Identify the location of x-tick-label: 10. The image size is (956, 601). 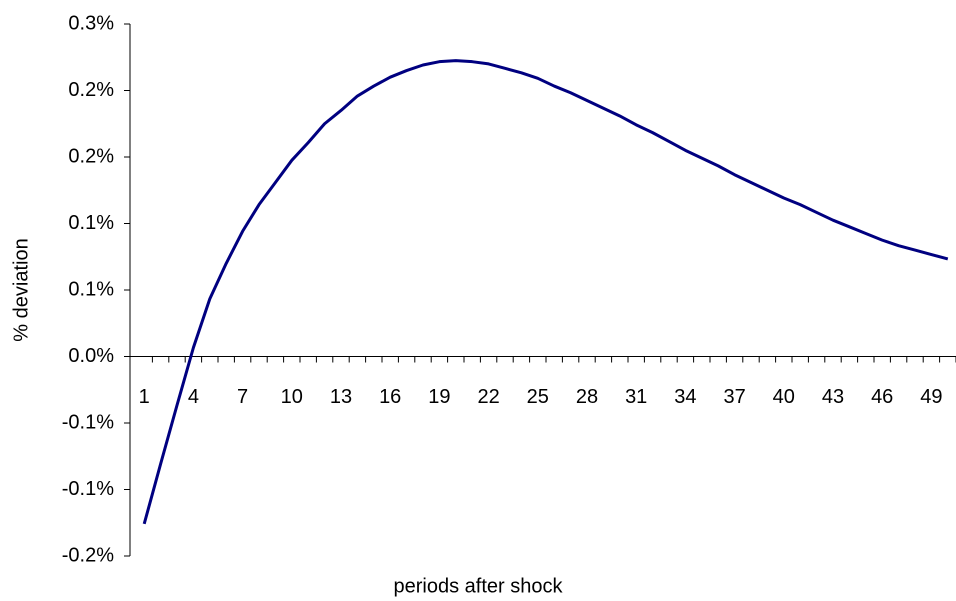
(292, 397).